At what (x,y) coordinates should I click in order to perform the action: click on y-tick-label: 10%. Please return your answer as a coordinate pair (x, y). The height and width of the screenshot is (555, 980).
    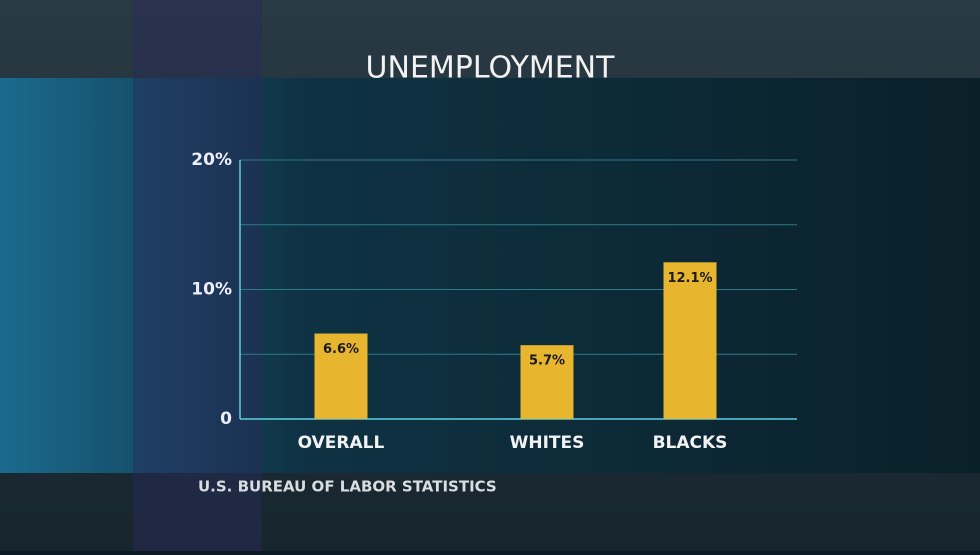
    Looking at the image, I should click on (211, 290).